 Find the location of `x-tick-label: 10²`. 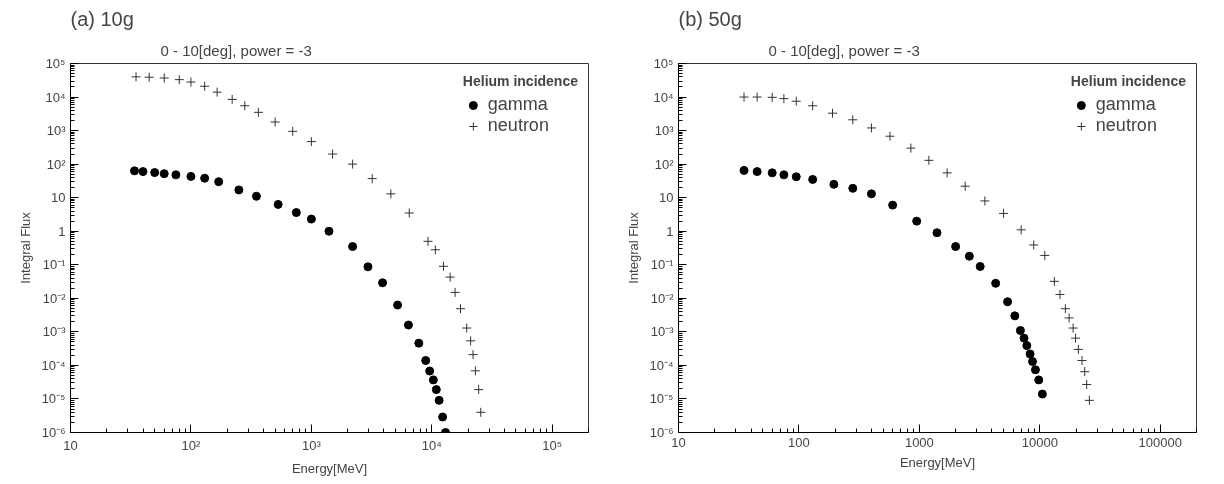

x-tick-label: 10² is located at coordinates (191, 445).